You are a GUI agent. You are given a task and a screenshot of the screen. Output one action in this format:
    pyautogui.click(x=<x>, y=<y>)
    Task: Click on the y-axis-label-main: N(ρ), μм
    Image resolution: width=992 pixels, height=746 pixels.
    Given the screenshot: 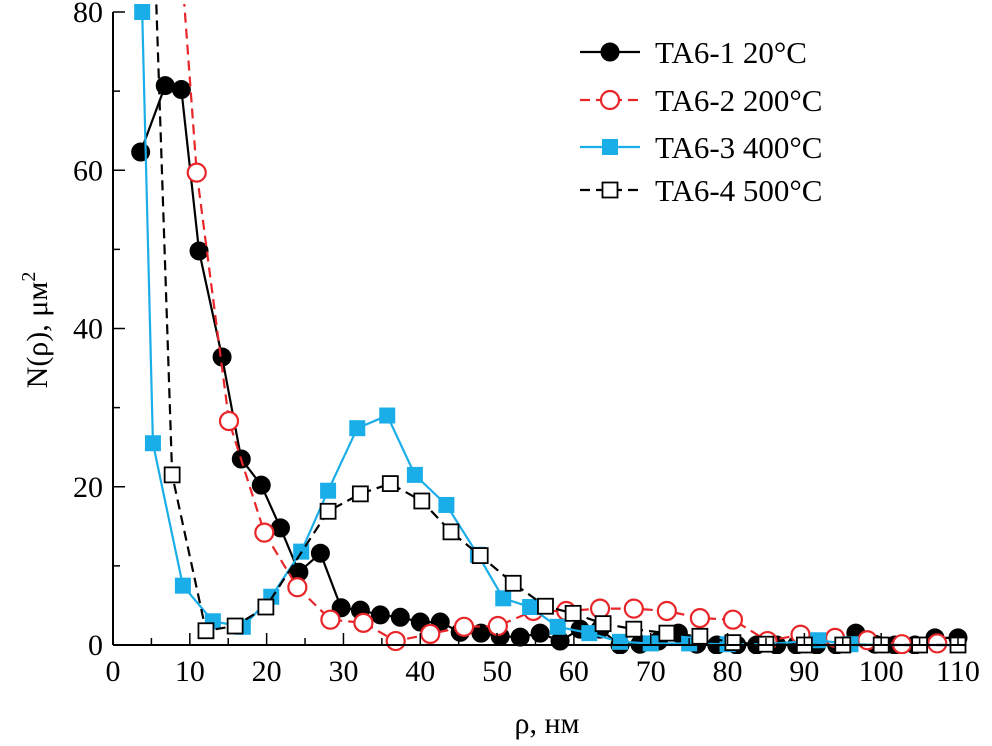 What is the action you would take?
    pyautogui.click(x=37, y=335)
    